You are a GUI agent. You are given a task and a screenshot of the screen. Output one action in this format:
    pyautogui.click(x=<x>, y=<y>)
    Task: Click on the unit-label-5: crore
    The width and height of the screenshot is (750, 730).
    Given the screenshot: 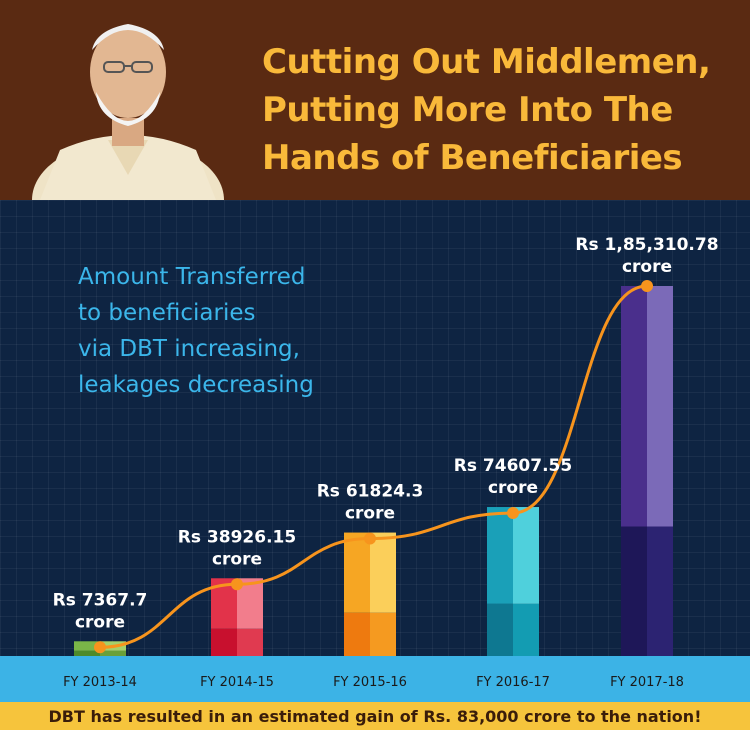 What is the action you would take?
    pyautogui.click(x=647, y=267)
    